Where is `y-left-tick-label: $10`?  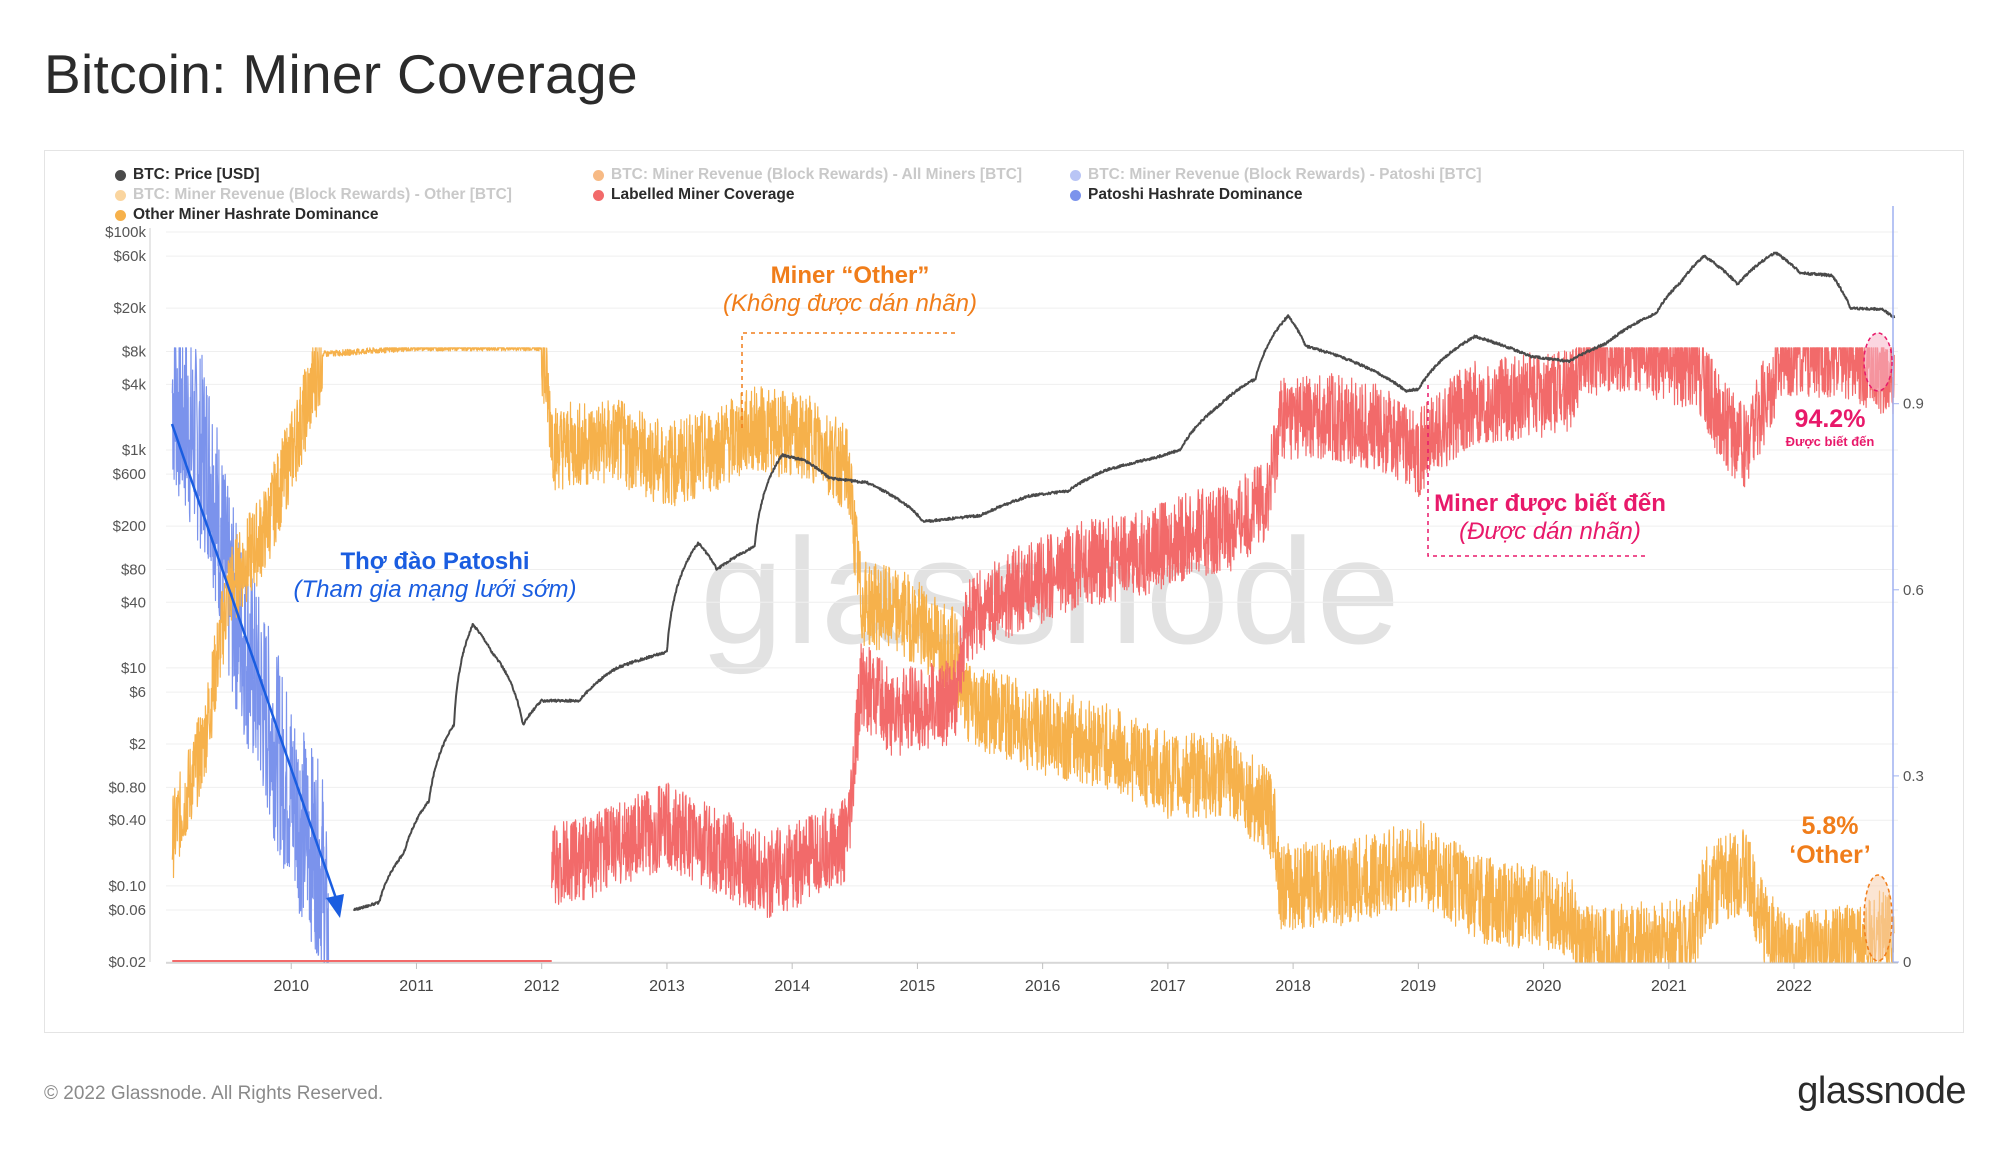 y-left-tick-label: $10 is located at coordinates (133, 668).